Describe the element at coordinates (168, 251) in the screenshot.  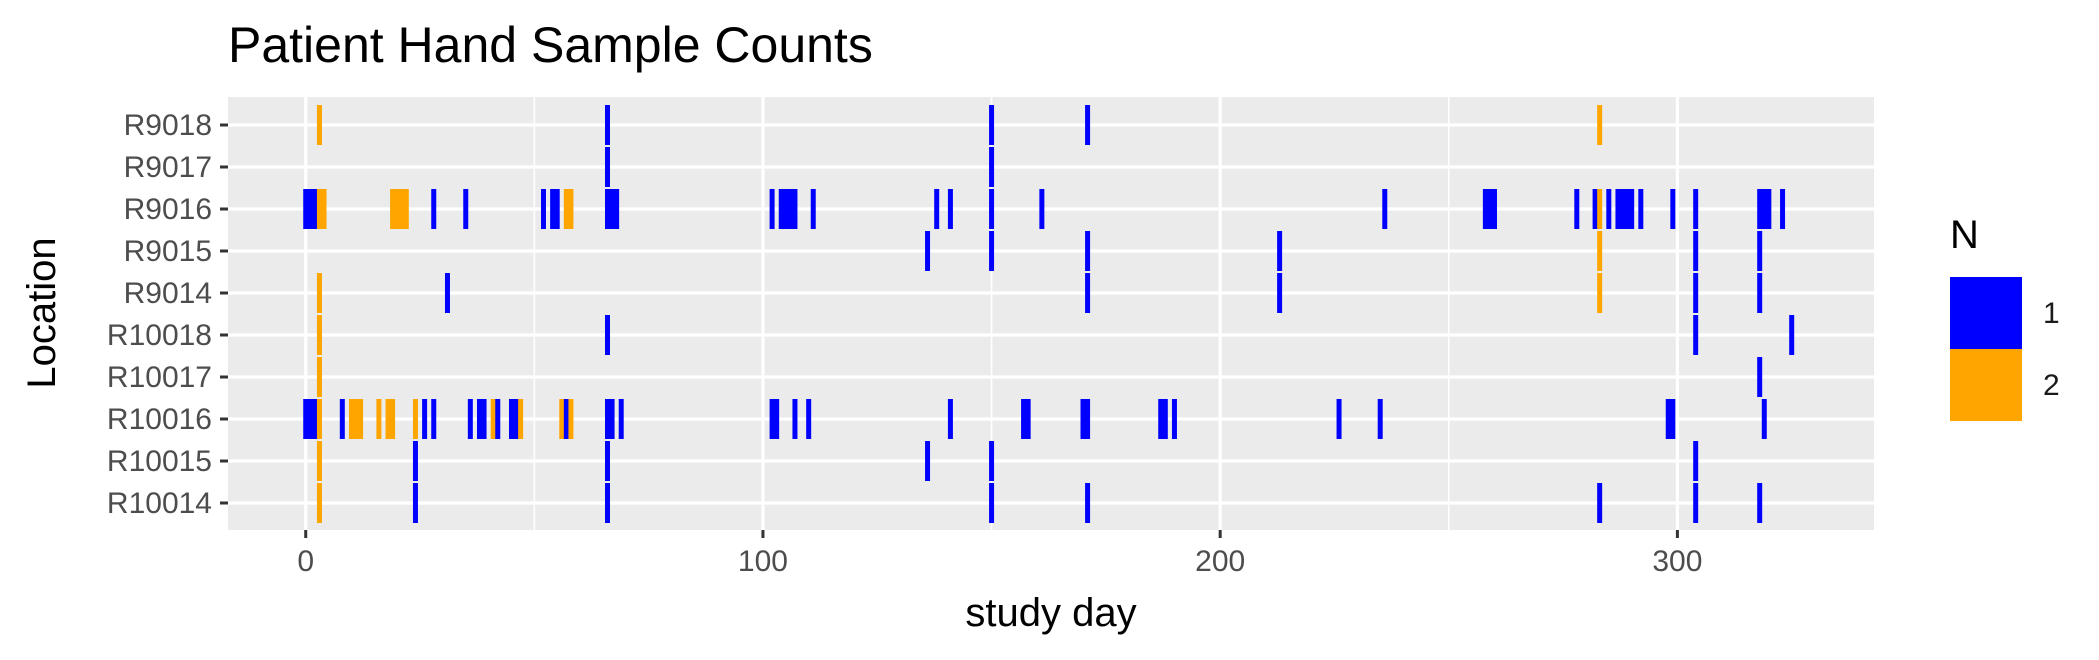
I see `y-tick-label: R9015` at that location.